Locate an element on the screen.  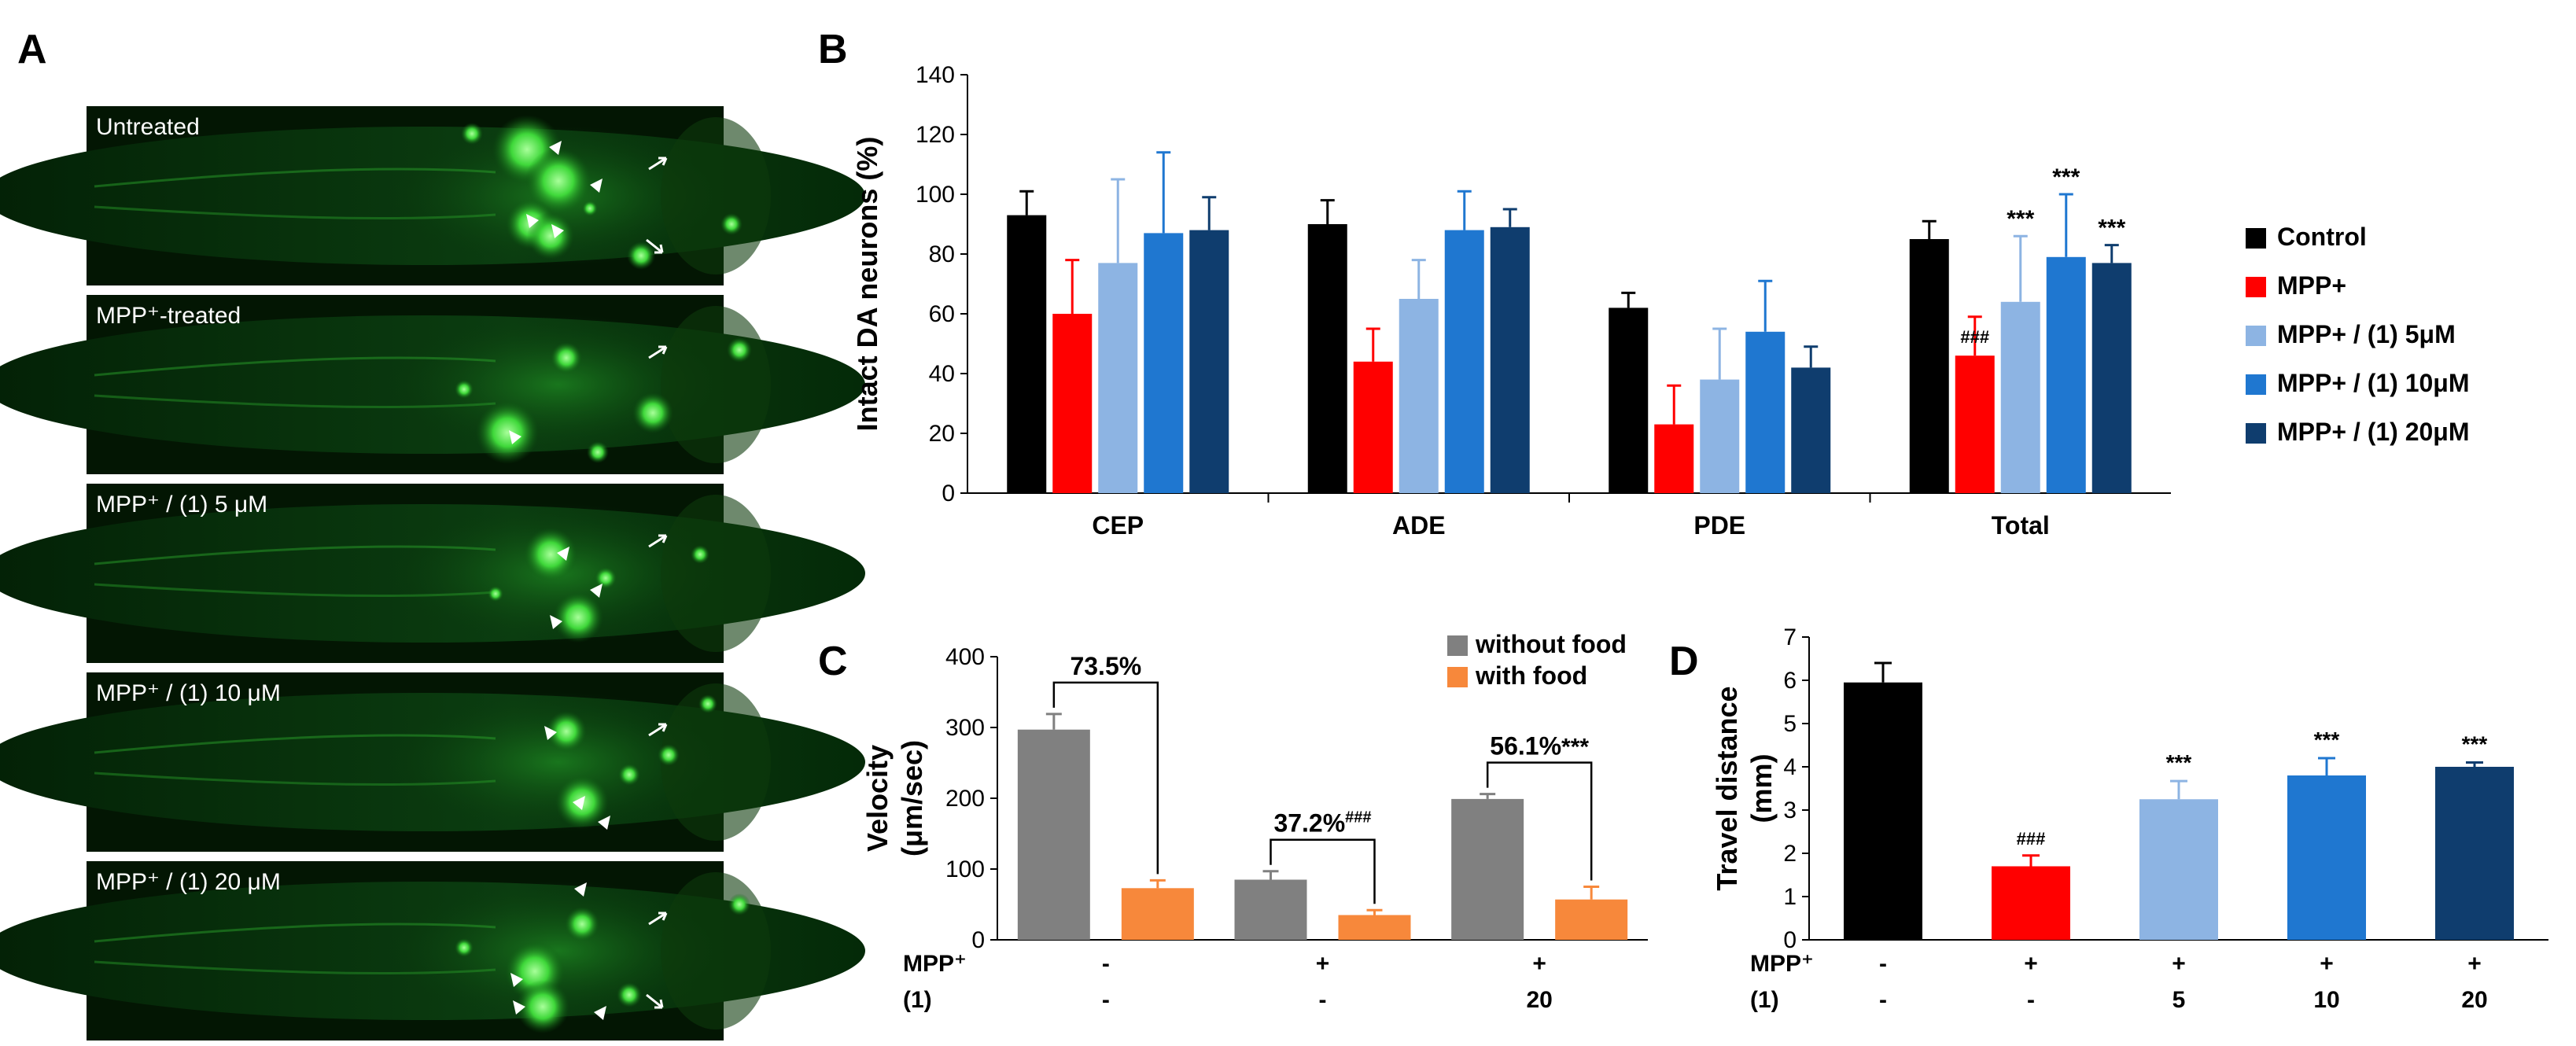
bar-group2-with-food is located at coordinates (1374, 928).